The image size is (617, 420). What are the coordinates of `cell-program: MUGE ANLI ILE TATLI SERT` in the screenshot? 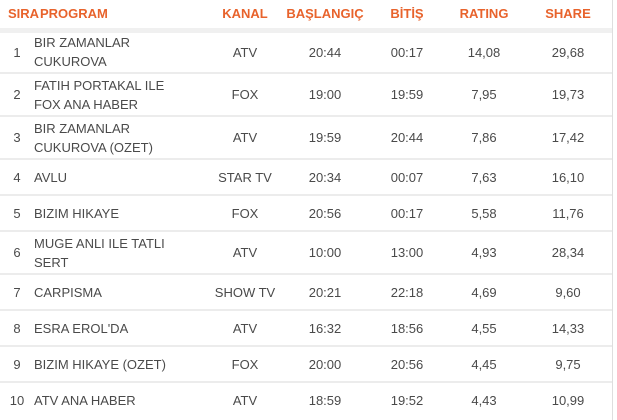 It's located at (122, 252).